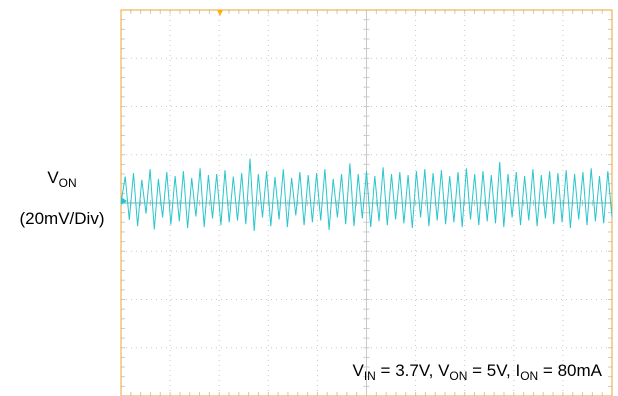  I want to click on vin-value: = 3.7V,, so click(407, 370).